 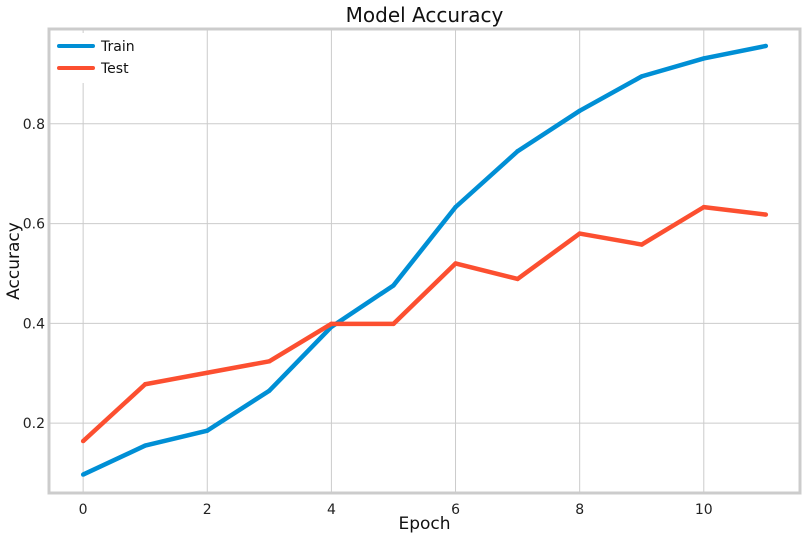 What do you see at coordinates (424, 524) in the screenshot?
I see `x-axis-title: Epoch` at bounding box center [424, 524].